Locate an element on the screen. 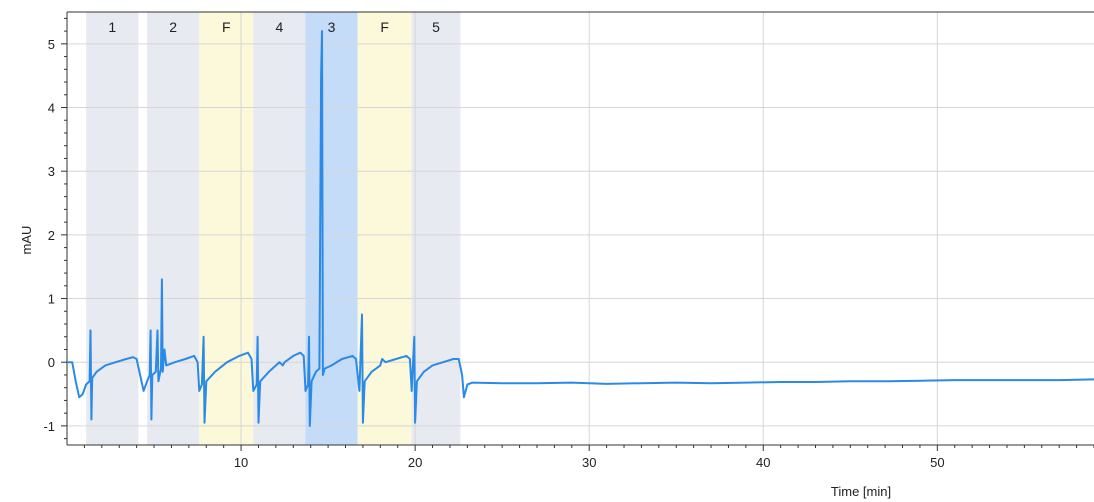  x-tick-label: 10 is located at coordinates (241, 462).